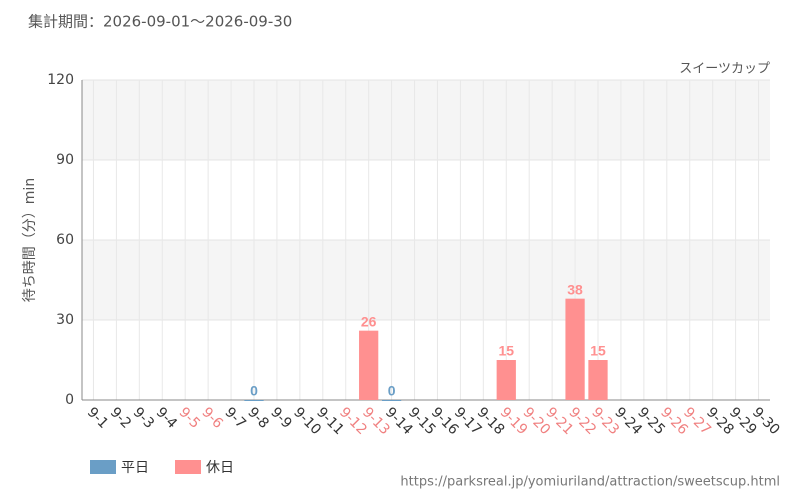 This screenshot has width=800, height=500. I want to click on y-tick-label: 0, so click(69, 400).